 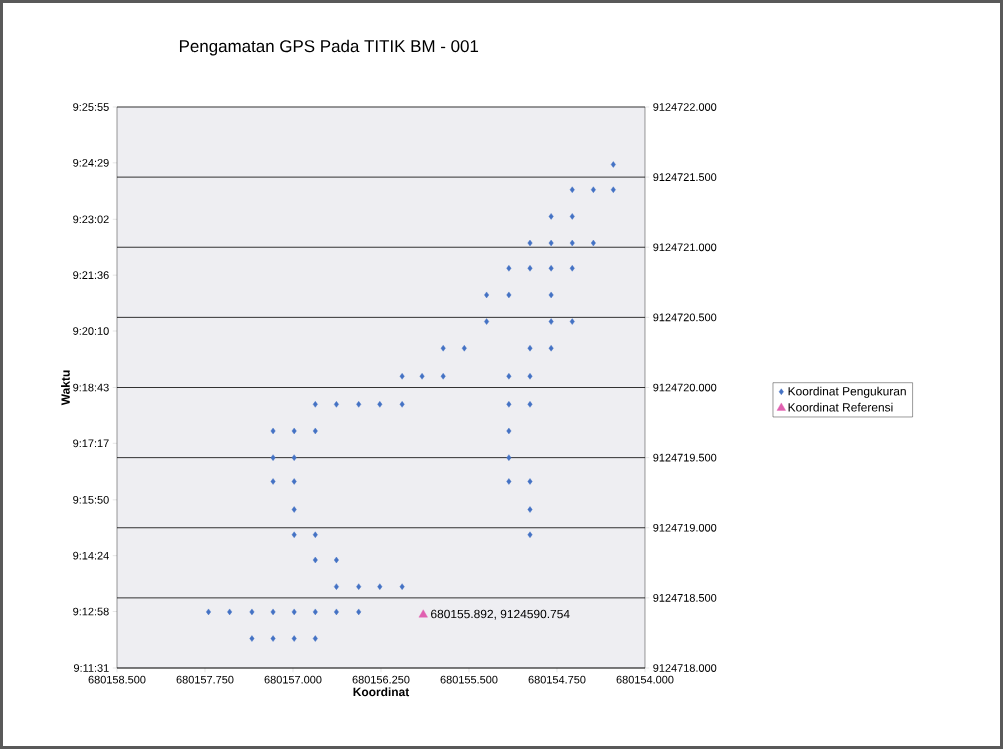 I want to click on x-tick-label: 680156.250, so click(x=381, y=679).